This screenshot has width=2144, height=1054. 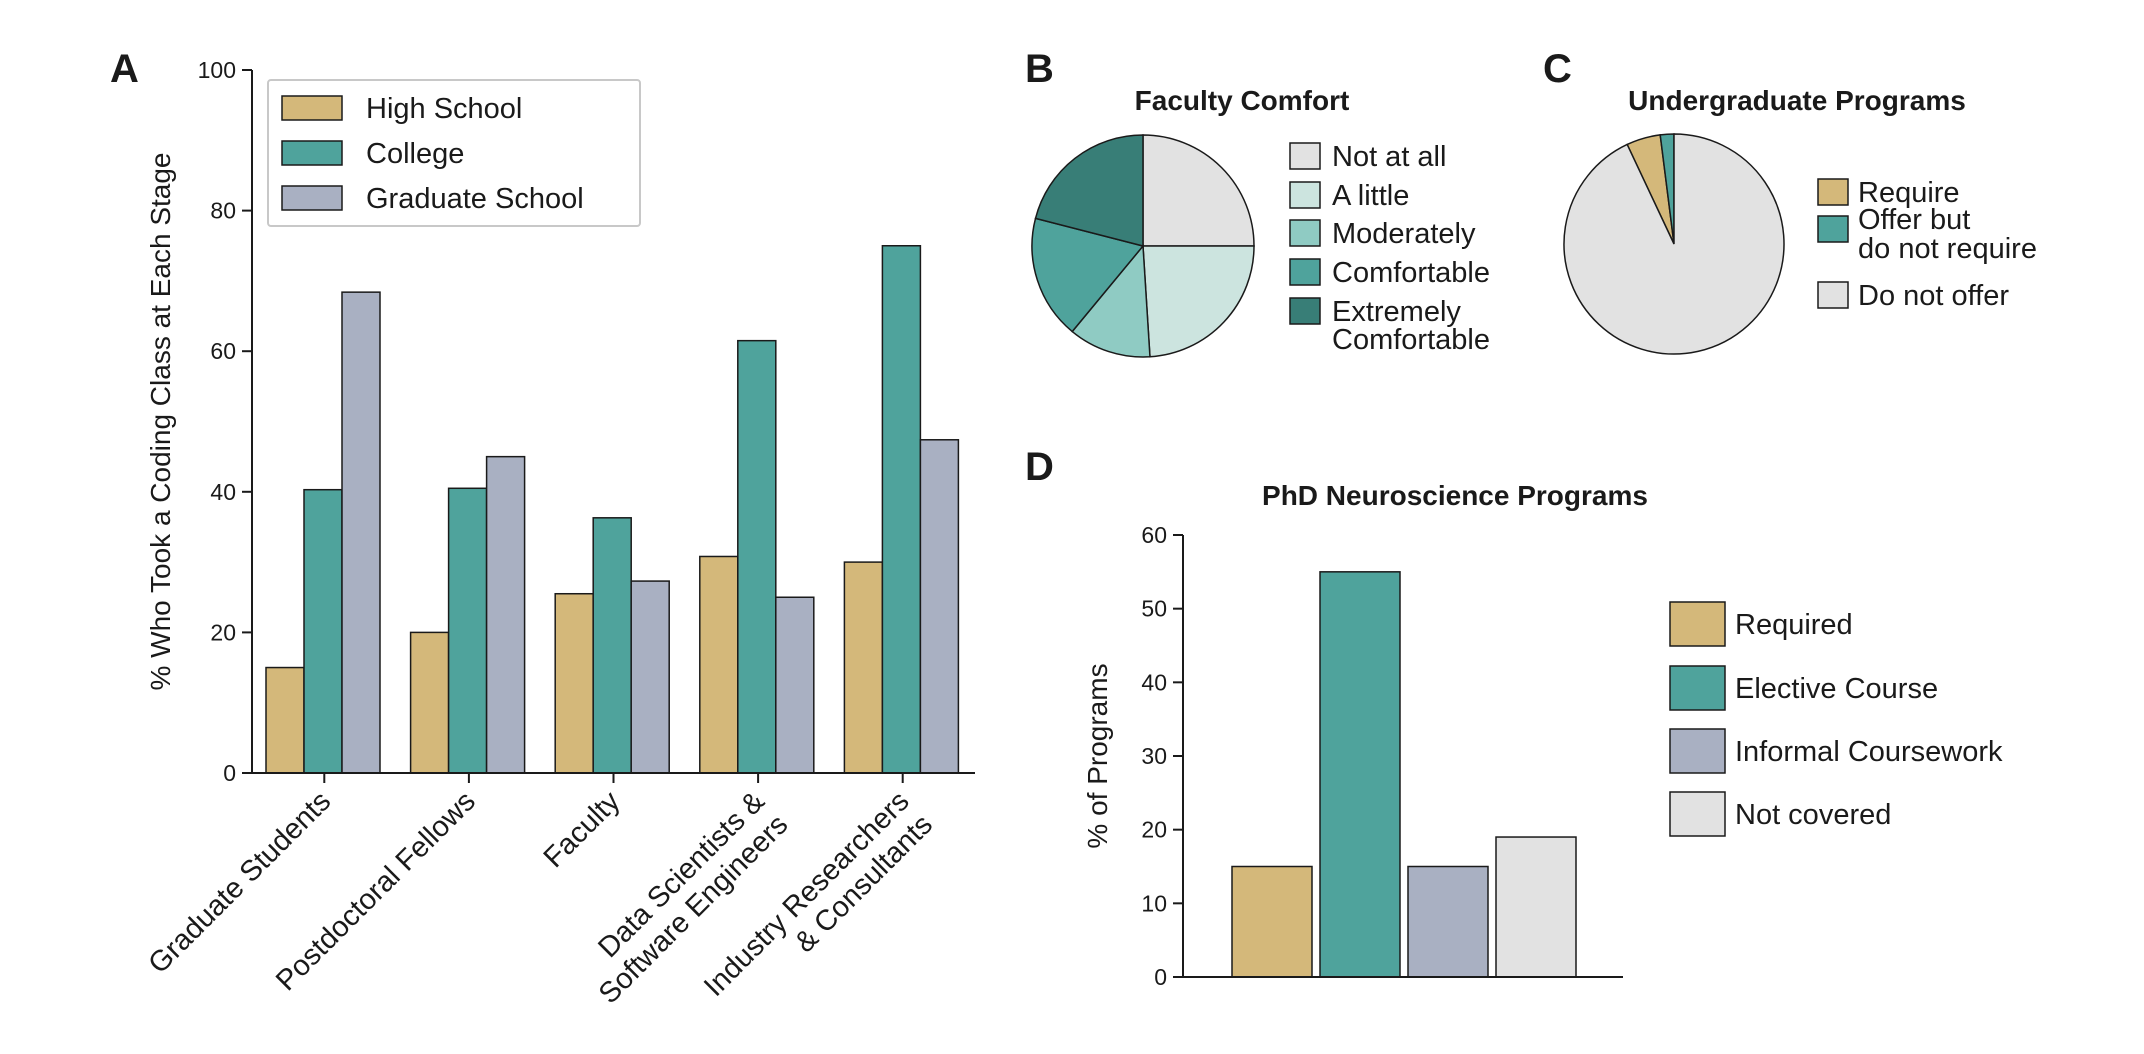 What do you see at coordinates (1396, 312) in the screenshot?
I see `legend-label-line: Extremely` at bounding box center [1396, 312].